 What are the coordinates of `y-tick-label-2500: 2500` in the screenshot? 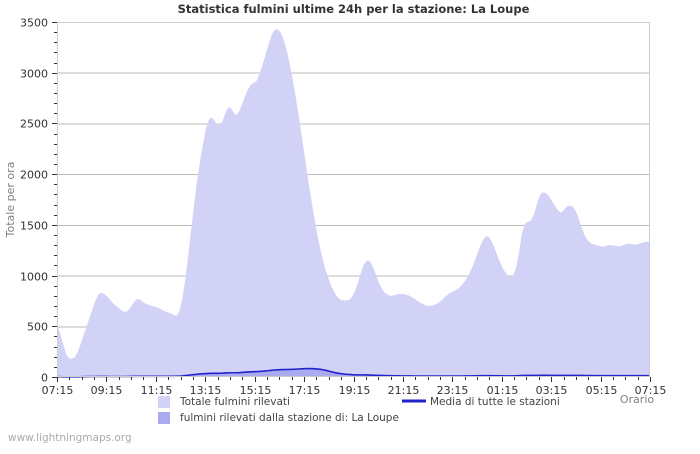 It's located at (34, 124).